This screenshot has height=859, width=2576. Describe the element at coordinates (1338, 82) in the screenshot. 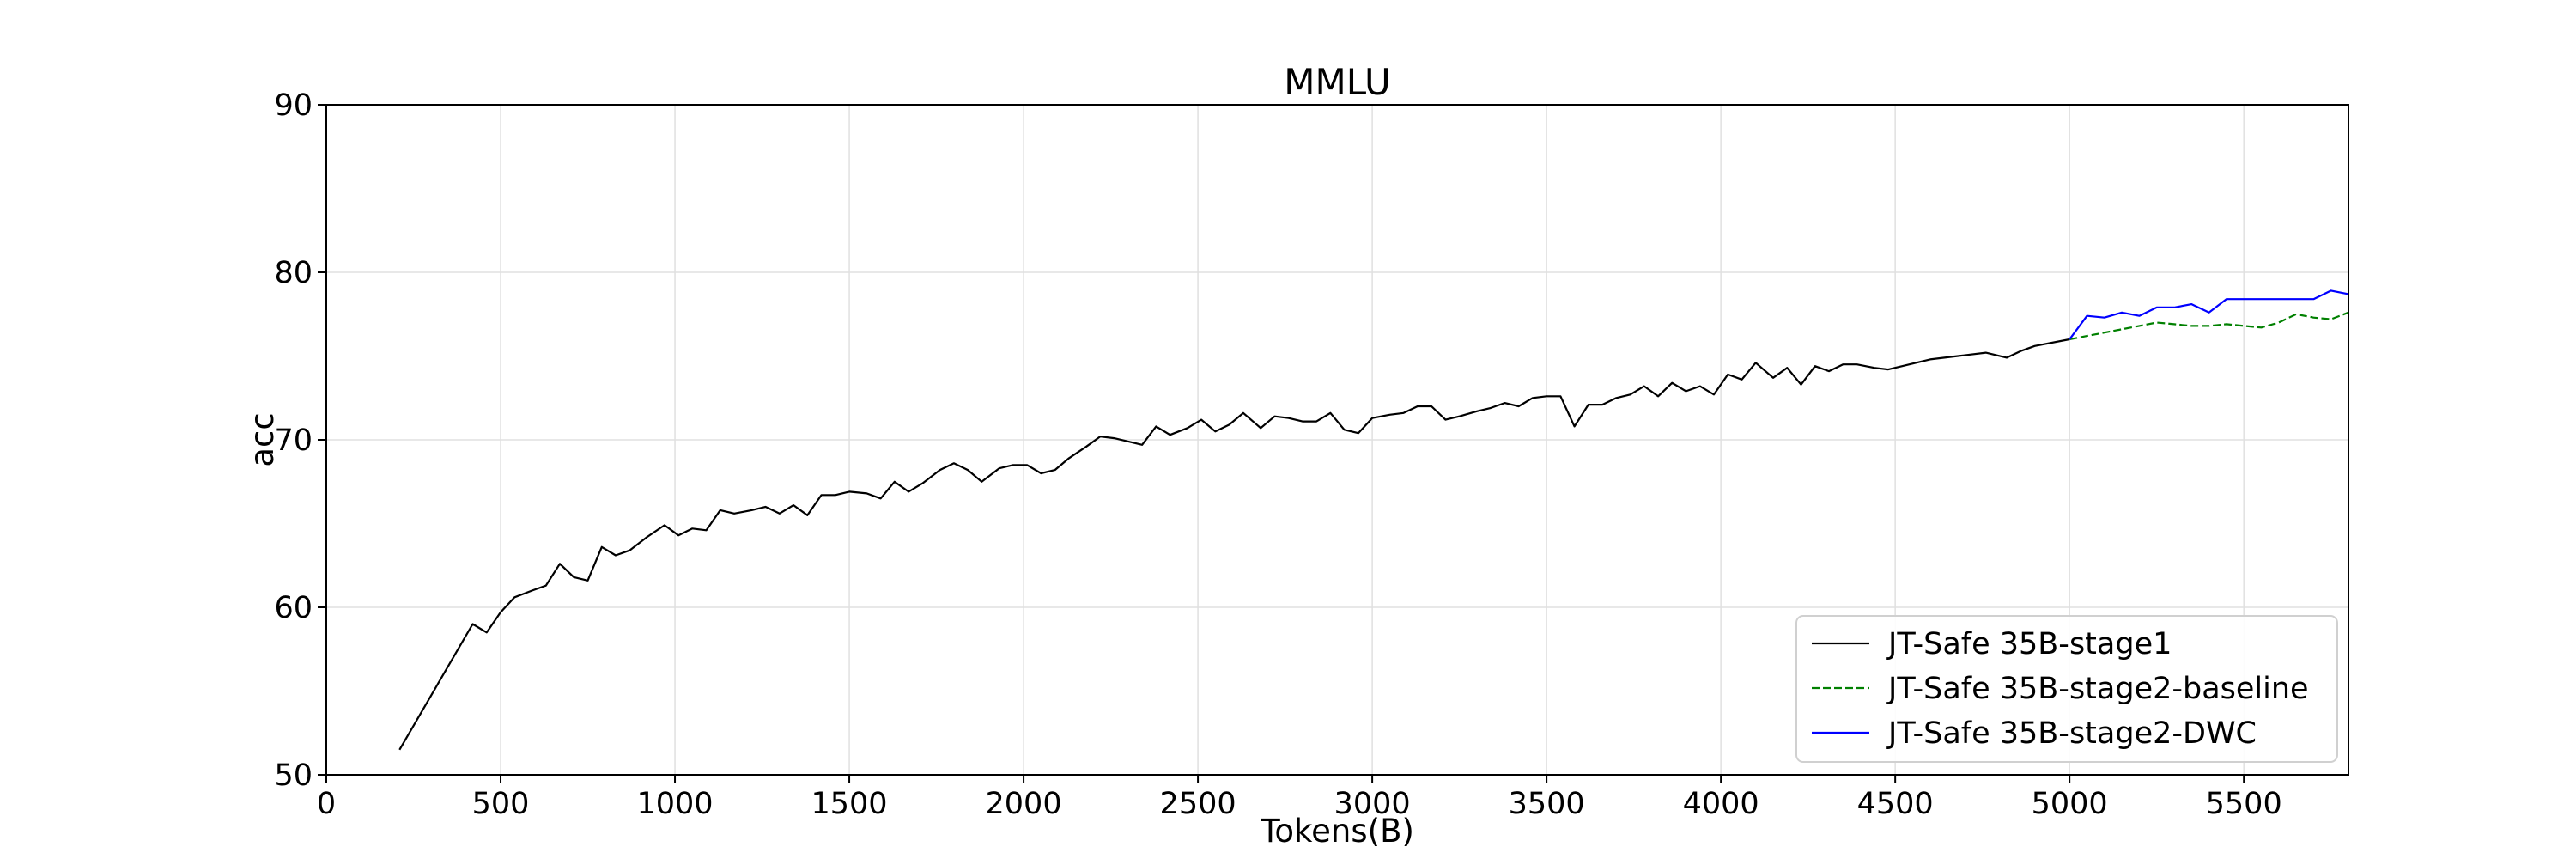

I see `chart-title: MMLU` at that location.